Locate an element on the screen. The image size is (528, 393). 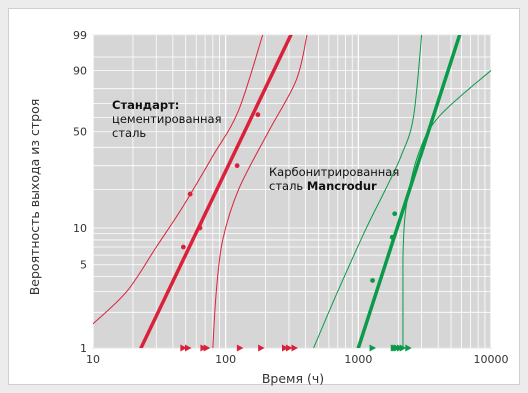
x-axis-label: Время (ч) is located at coordinates (293, 378).